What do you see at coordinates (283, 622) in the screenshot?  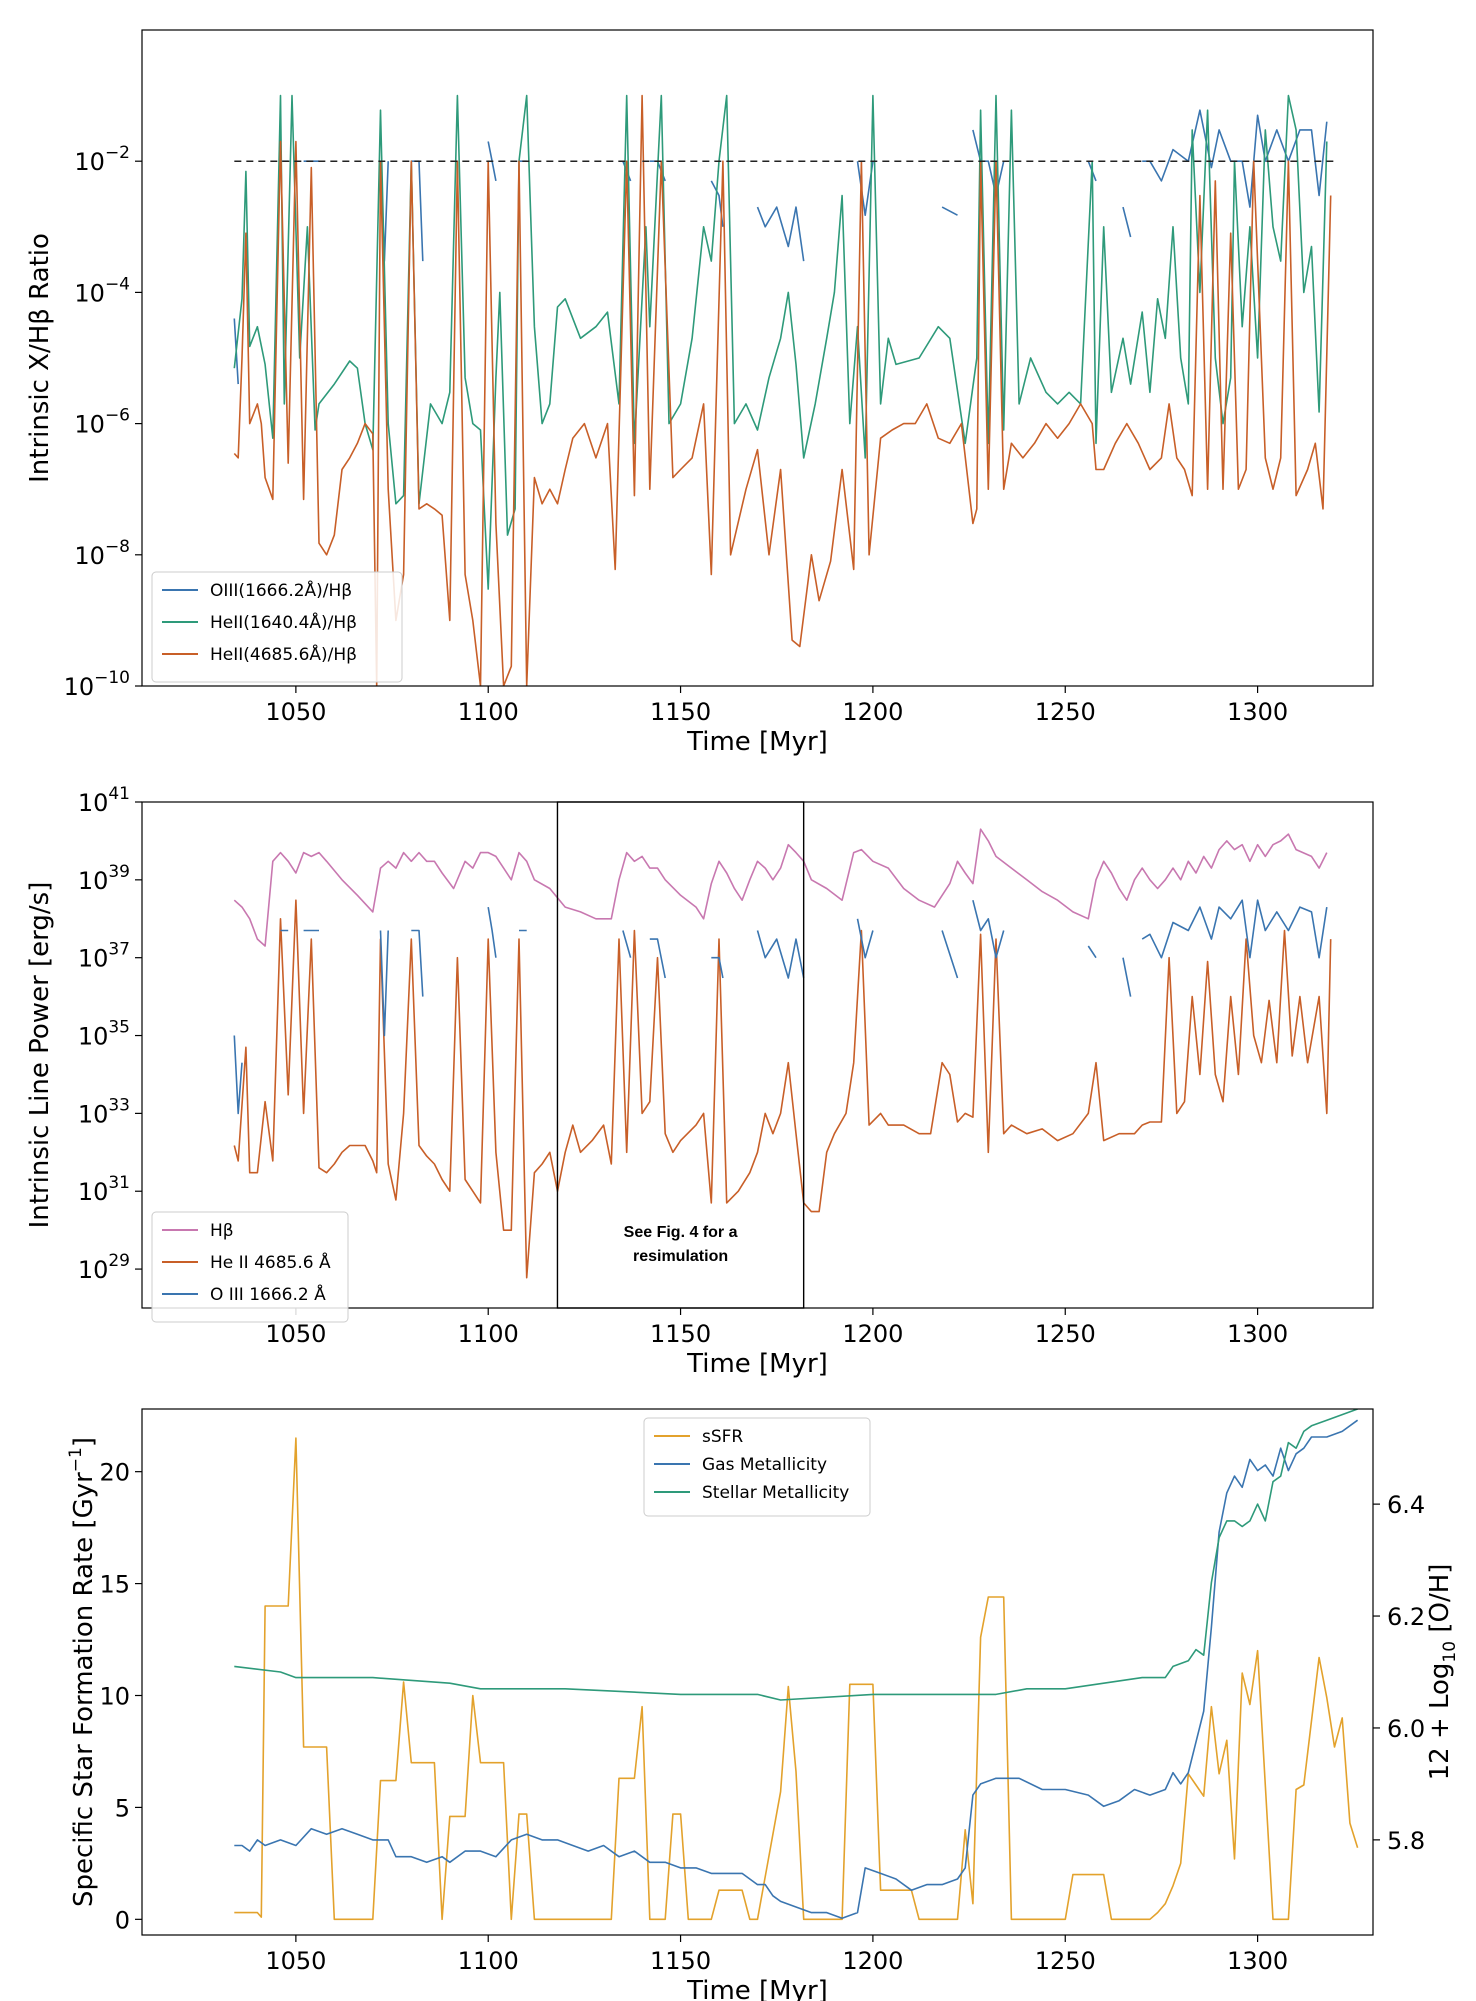 I see `legend-label: HeII(1640.4Å)/Hβ` at bounding box center [283, 622].